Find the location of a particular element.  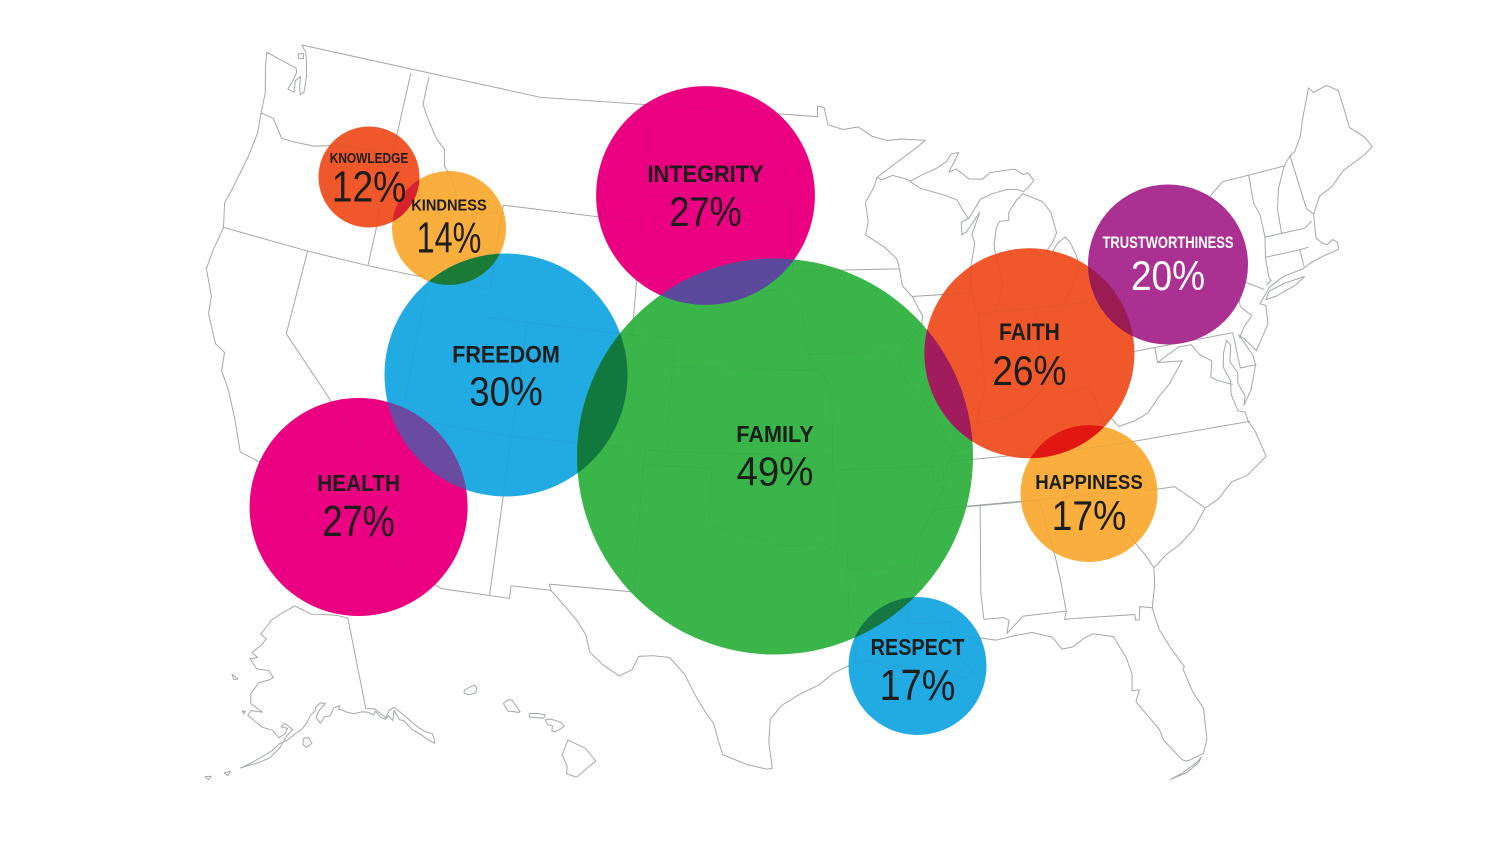

svg-text: INTEGRITY is located at coordinates (706, 174).